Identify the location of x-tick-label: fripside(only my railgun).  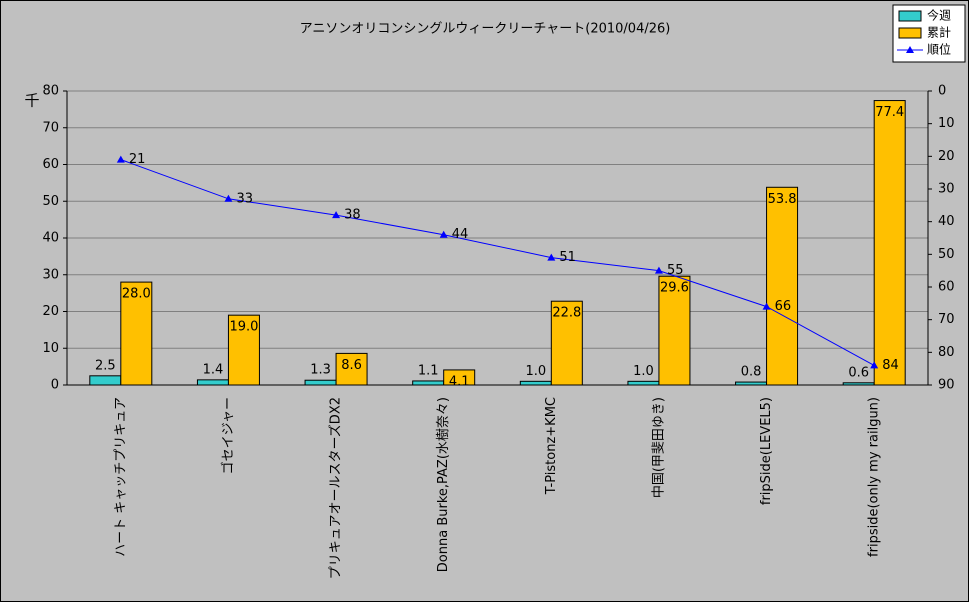
(874, 477).